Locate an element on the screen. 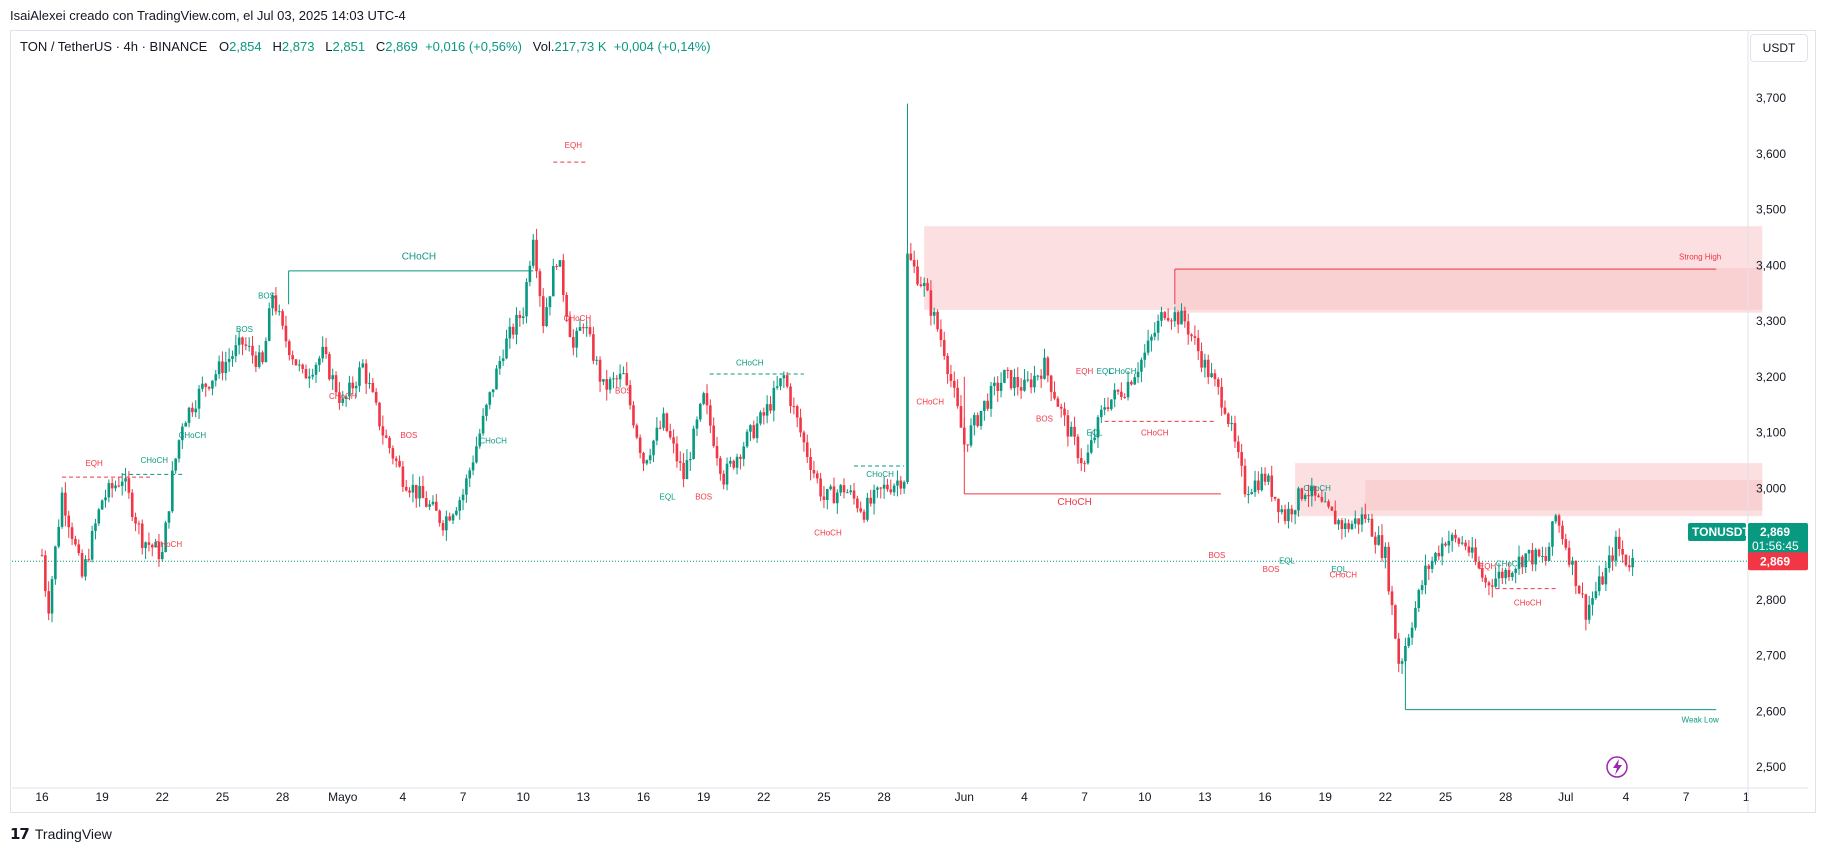 The image size is (1826, 853). footer-brand: 𝟭𝟳 TradingView is located at coordinates (61, 834).